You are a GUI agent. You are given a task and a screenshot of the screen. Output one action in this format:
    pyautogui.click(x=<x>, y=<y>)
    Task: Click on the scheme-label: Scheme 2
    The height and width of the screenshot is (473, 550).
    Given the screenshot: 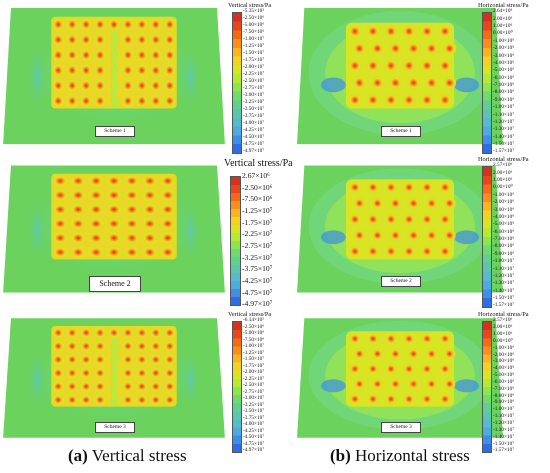 What is the action you would take?
    pyautogui.click(x=401, y=281)
    